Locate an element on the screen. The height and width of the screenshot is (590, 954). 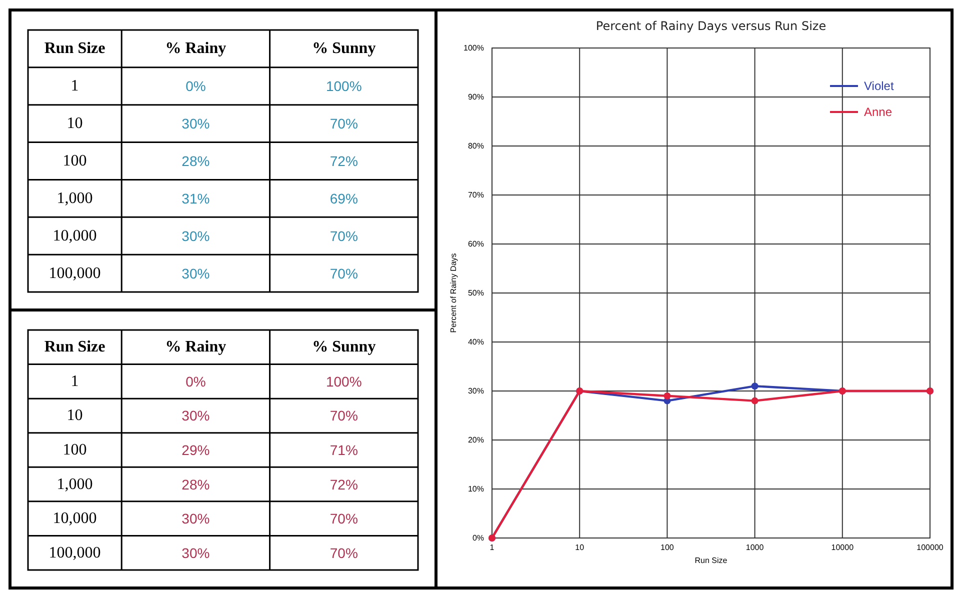
y-tick-label: 30% is located at coordinates (476, 391).